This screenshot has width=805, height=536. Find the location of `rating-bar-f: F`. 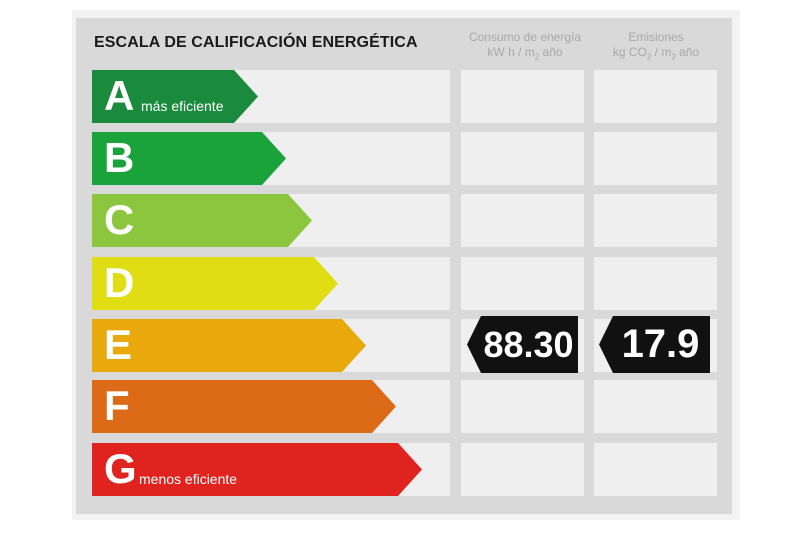

rating-bar-f: F is located at coordinates (244, 406).